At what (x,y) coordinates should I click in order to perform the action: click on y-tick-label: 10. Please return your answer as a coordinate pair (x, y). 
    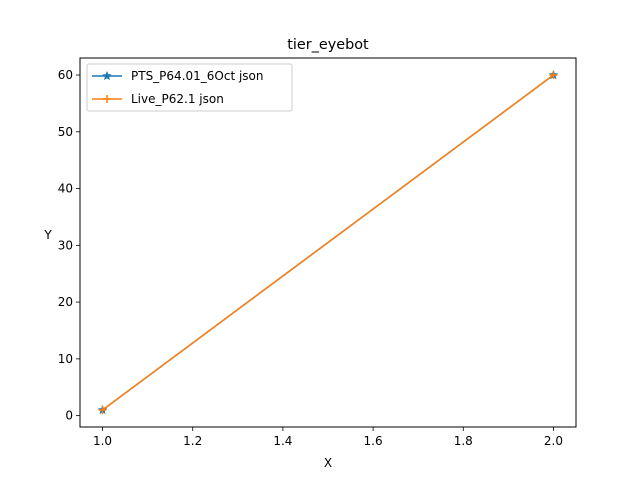
    Looking at the image, I should click on (65, 359).